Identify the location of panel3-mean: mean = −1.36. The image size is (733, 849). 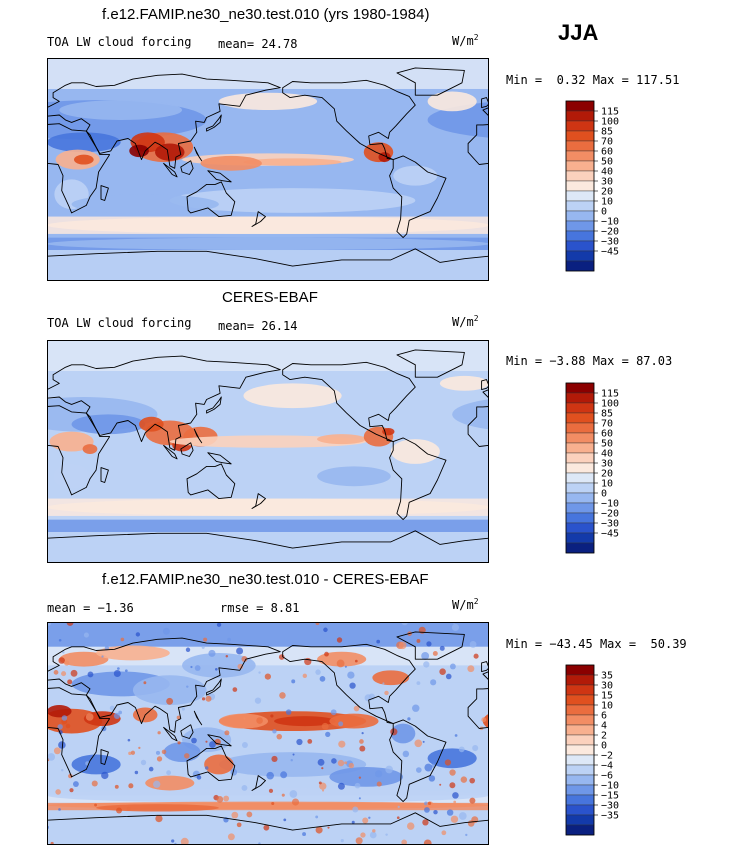
(90, 608).